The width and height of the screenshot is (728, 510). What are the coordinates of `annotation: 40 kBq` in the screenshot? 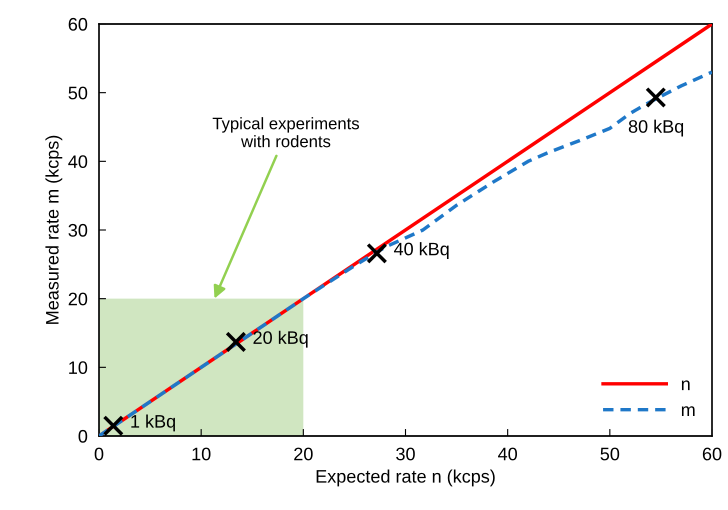 It's located at (421, 250).